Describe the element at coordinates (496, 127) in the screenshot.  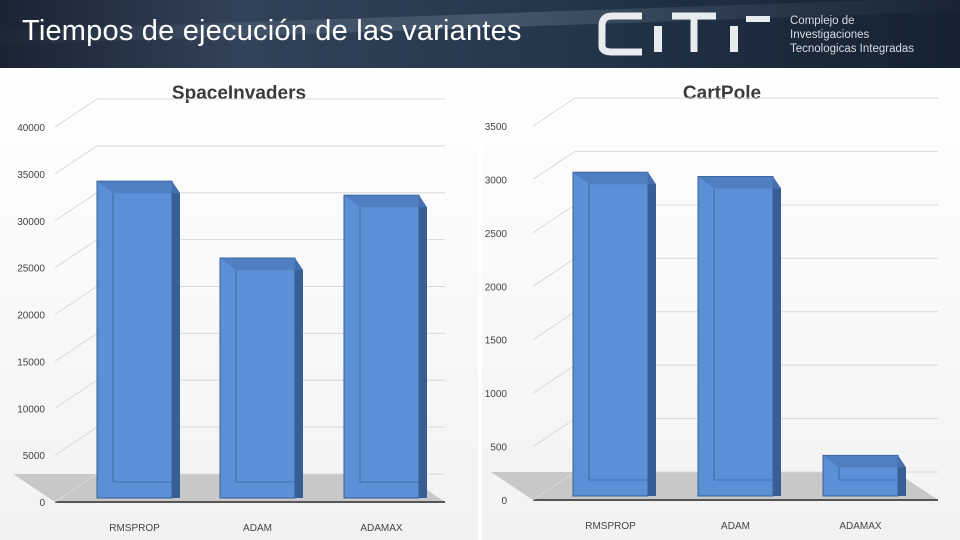
I see `y-tick-label: 3500` at that location.